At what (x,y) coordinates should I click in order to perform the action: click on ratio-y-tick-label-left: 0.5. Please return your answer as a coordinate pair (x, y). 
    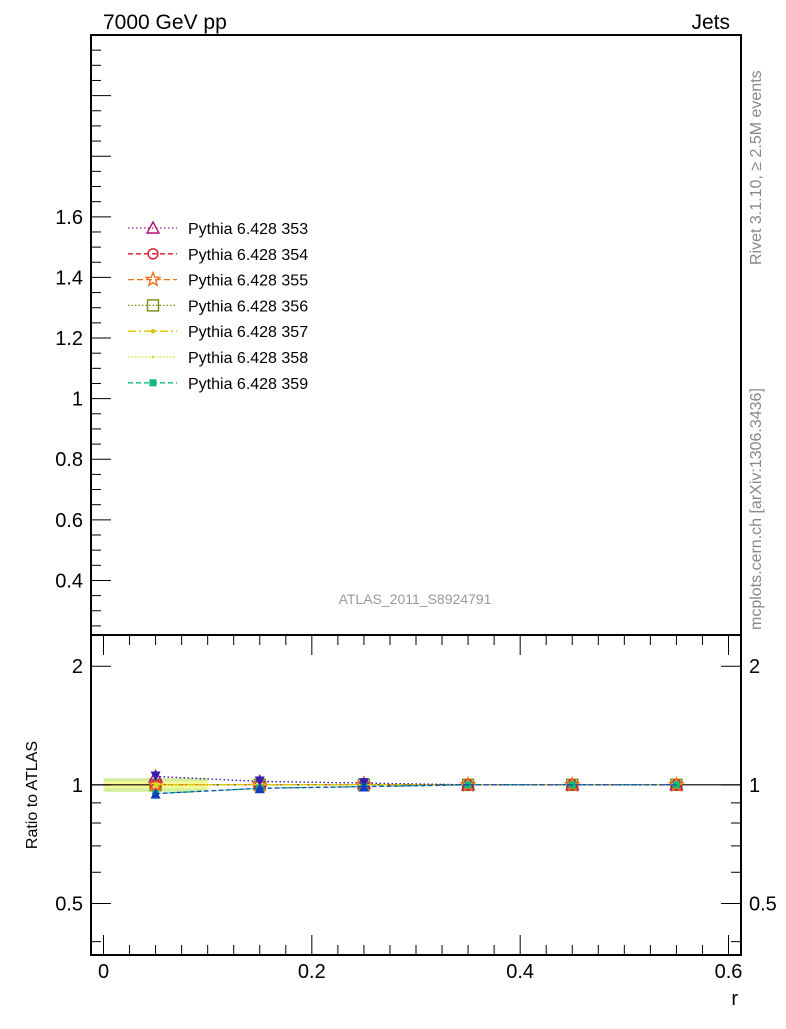
    Looking at the image, I should click on (69, 904).